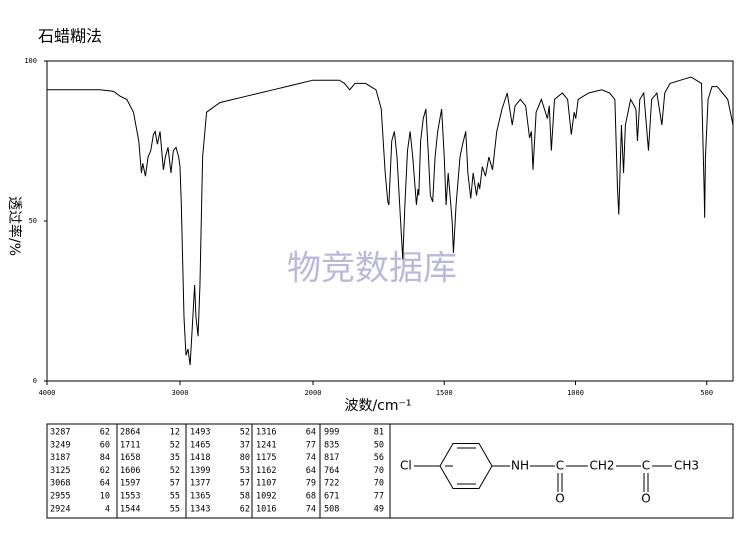 The height and width of the screenshot is (539, 743). I want to click on peak-wavenumber: 2864, so click(130, 433).